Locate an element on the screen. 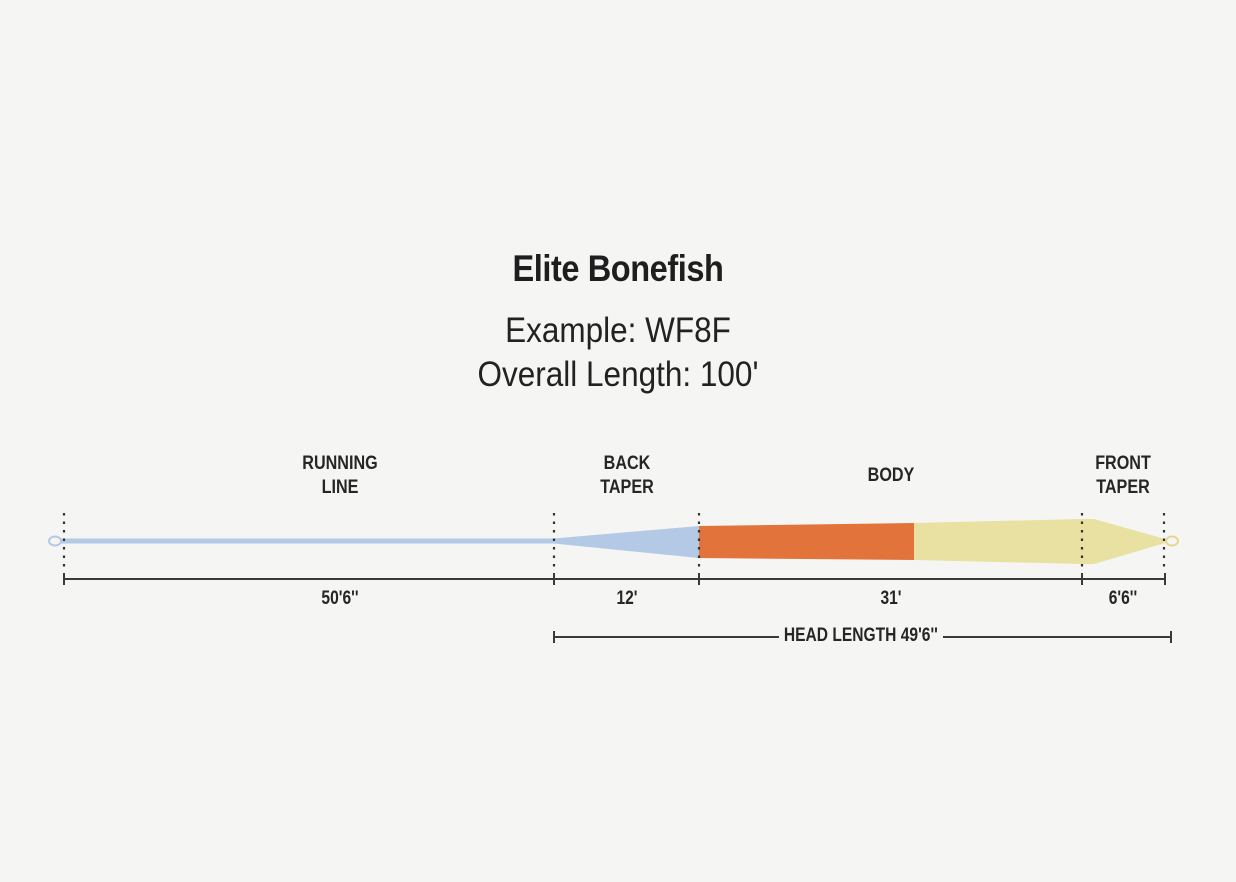 The width and height of the screenshot is (1236, 882). body-yellow-shape is located at coordinates (998, 541).